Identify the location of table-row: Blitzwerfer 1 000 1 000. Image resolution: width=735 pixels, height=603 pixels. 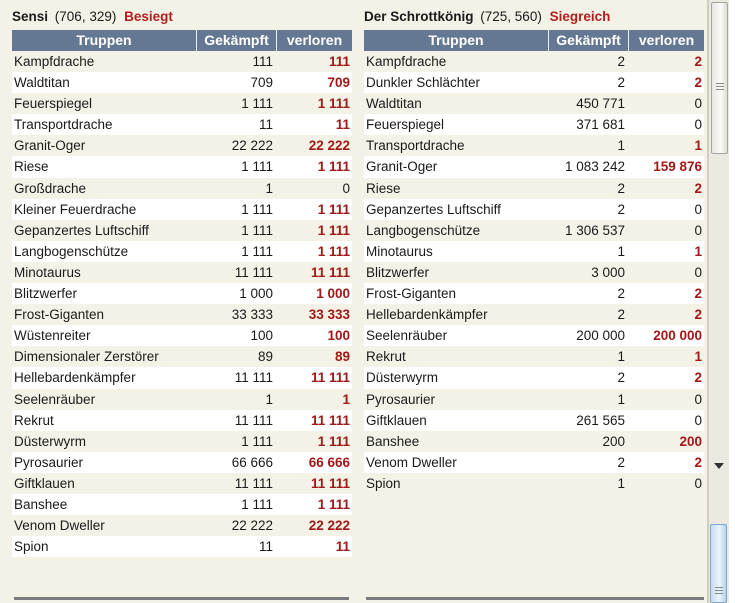
(182, 293).